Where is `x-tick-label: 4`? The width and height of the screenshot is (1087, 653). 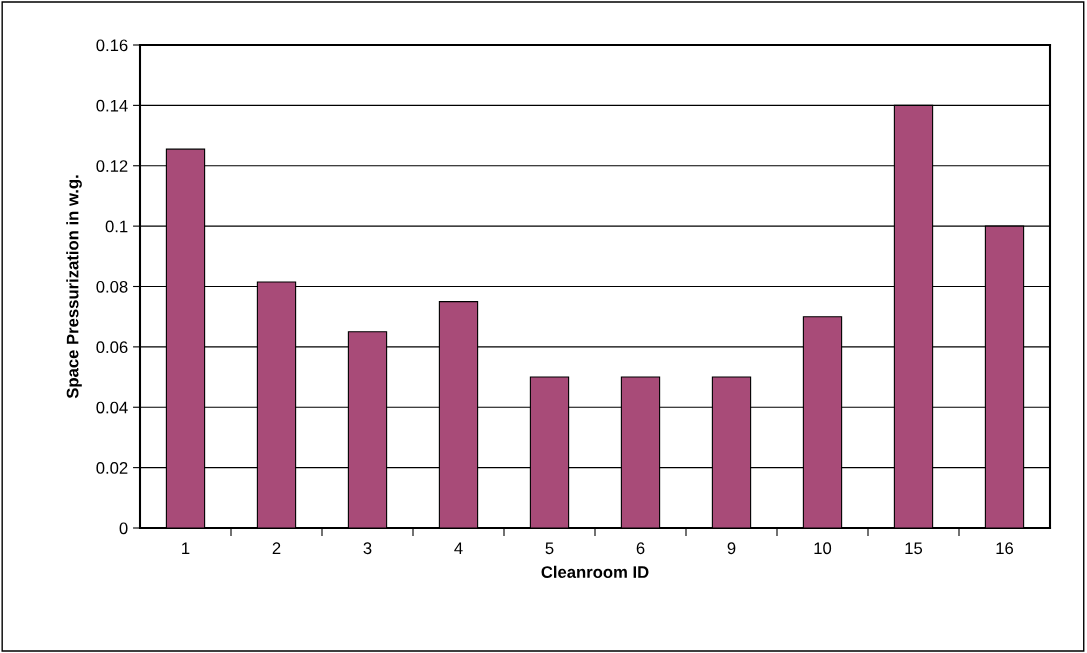 x-tick-label: 4 is located at coordinates (458, 548).